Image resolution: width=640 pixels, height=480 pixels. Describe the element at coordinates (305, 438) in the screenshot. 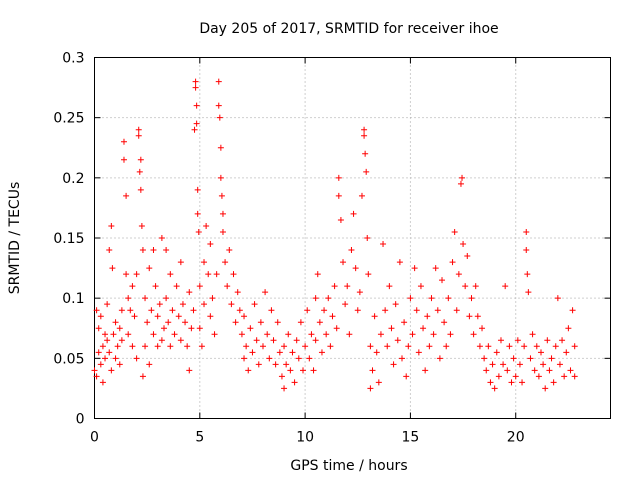

I see `x-tick-label: 10` at that location.